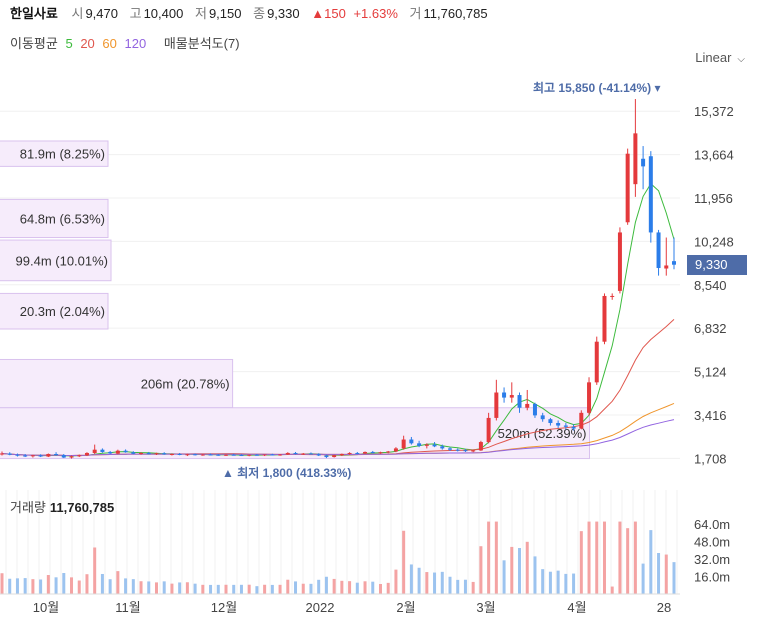 The width and height of the screenshot is (763, 636). I want to click on ma-120-label: 120, so click(135, 43).